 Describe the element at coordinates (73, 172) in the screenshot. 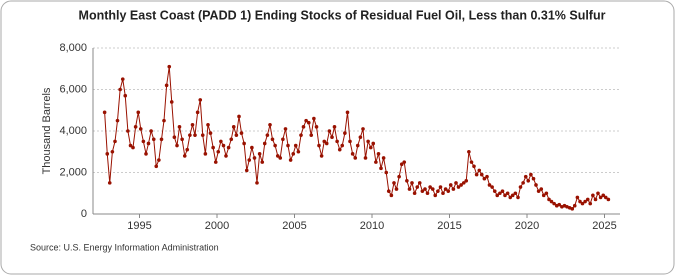

I see `y-tick-label: 2,000` at that location.